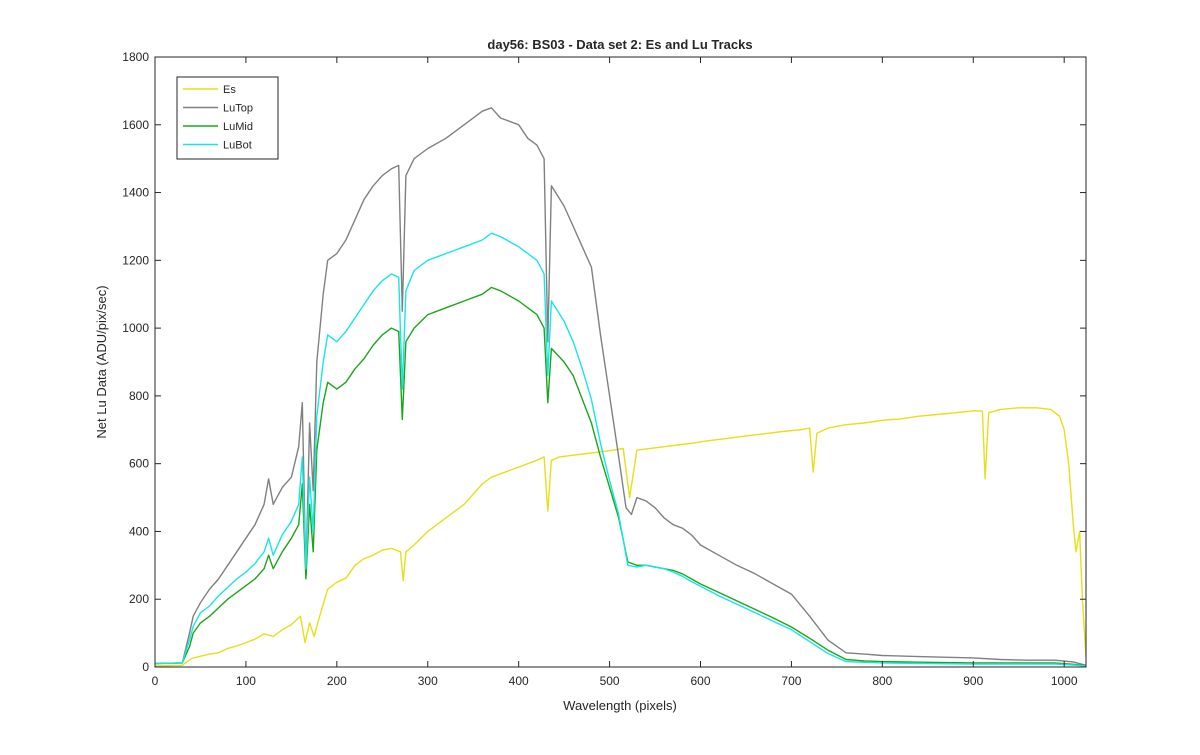 This screenshot has width=1200, height=755. Describe the element at coordinates (519, 681) in the screenshot. I see `x-tick-label: 400` at that location.